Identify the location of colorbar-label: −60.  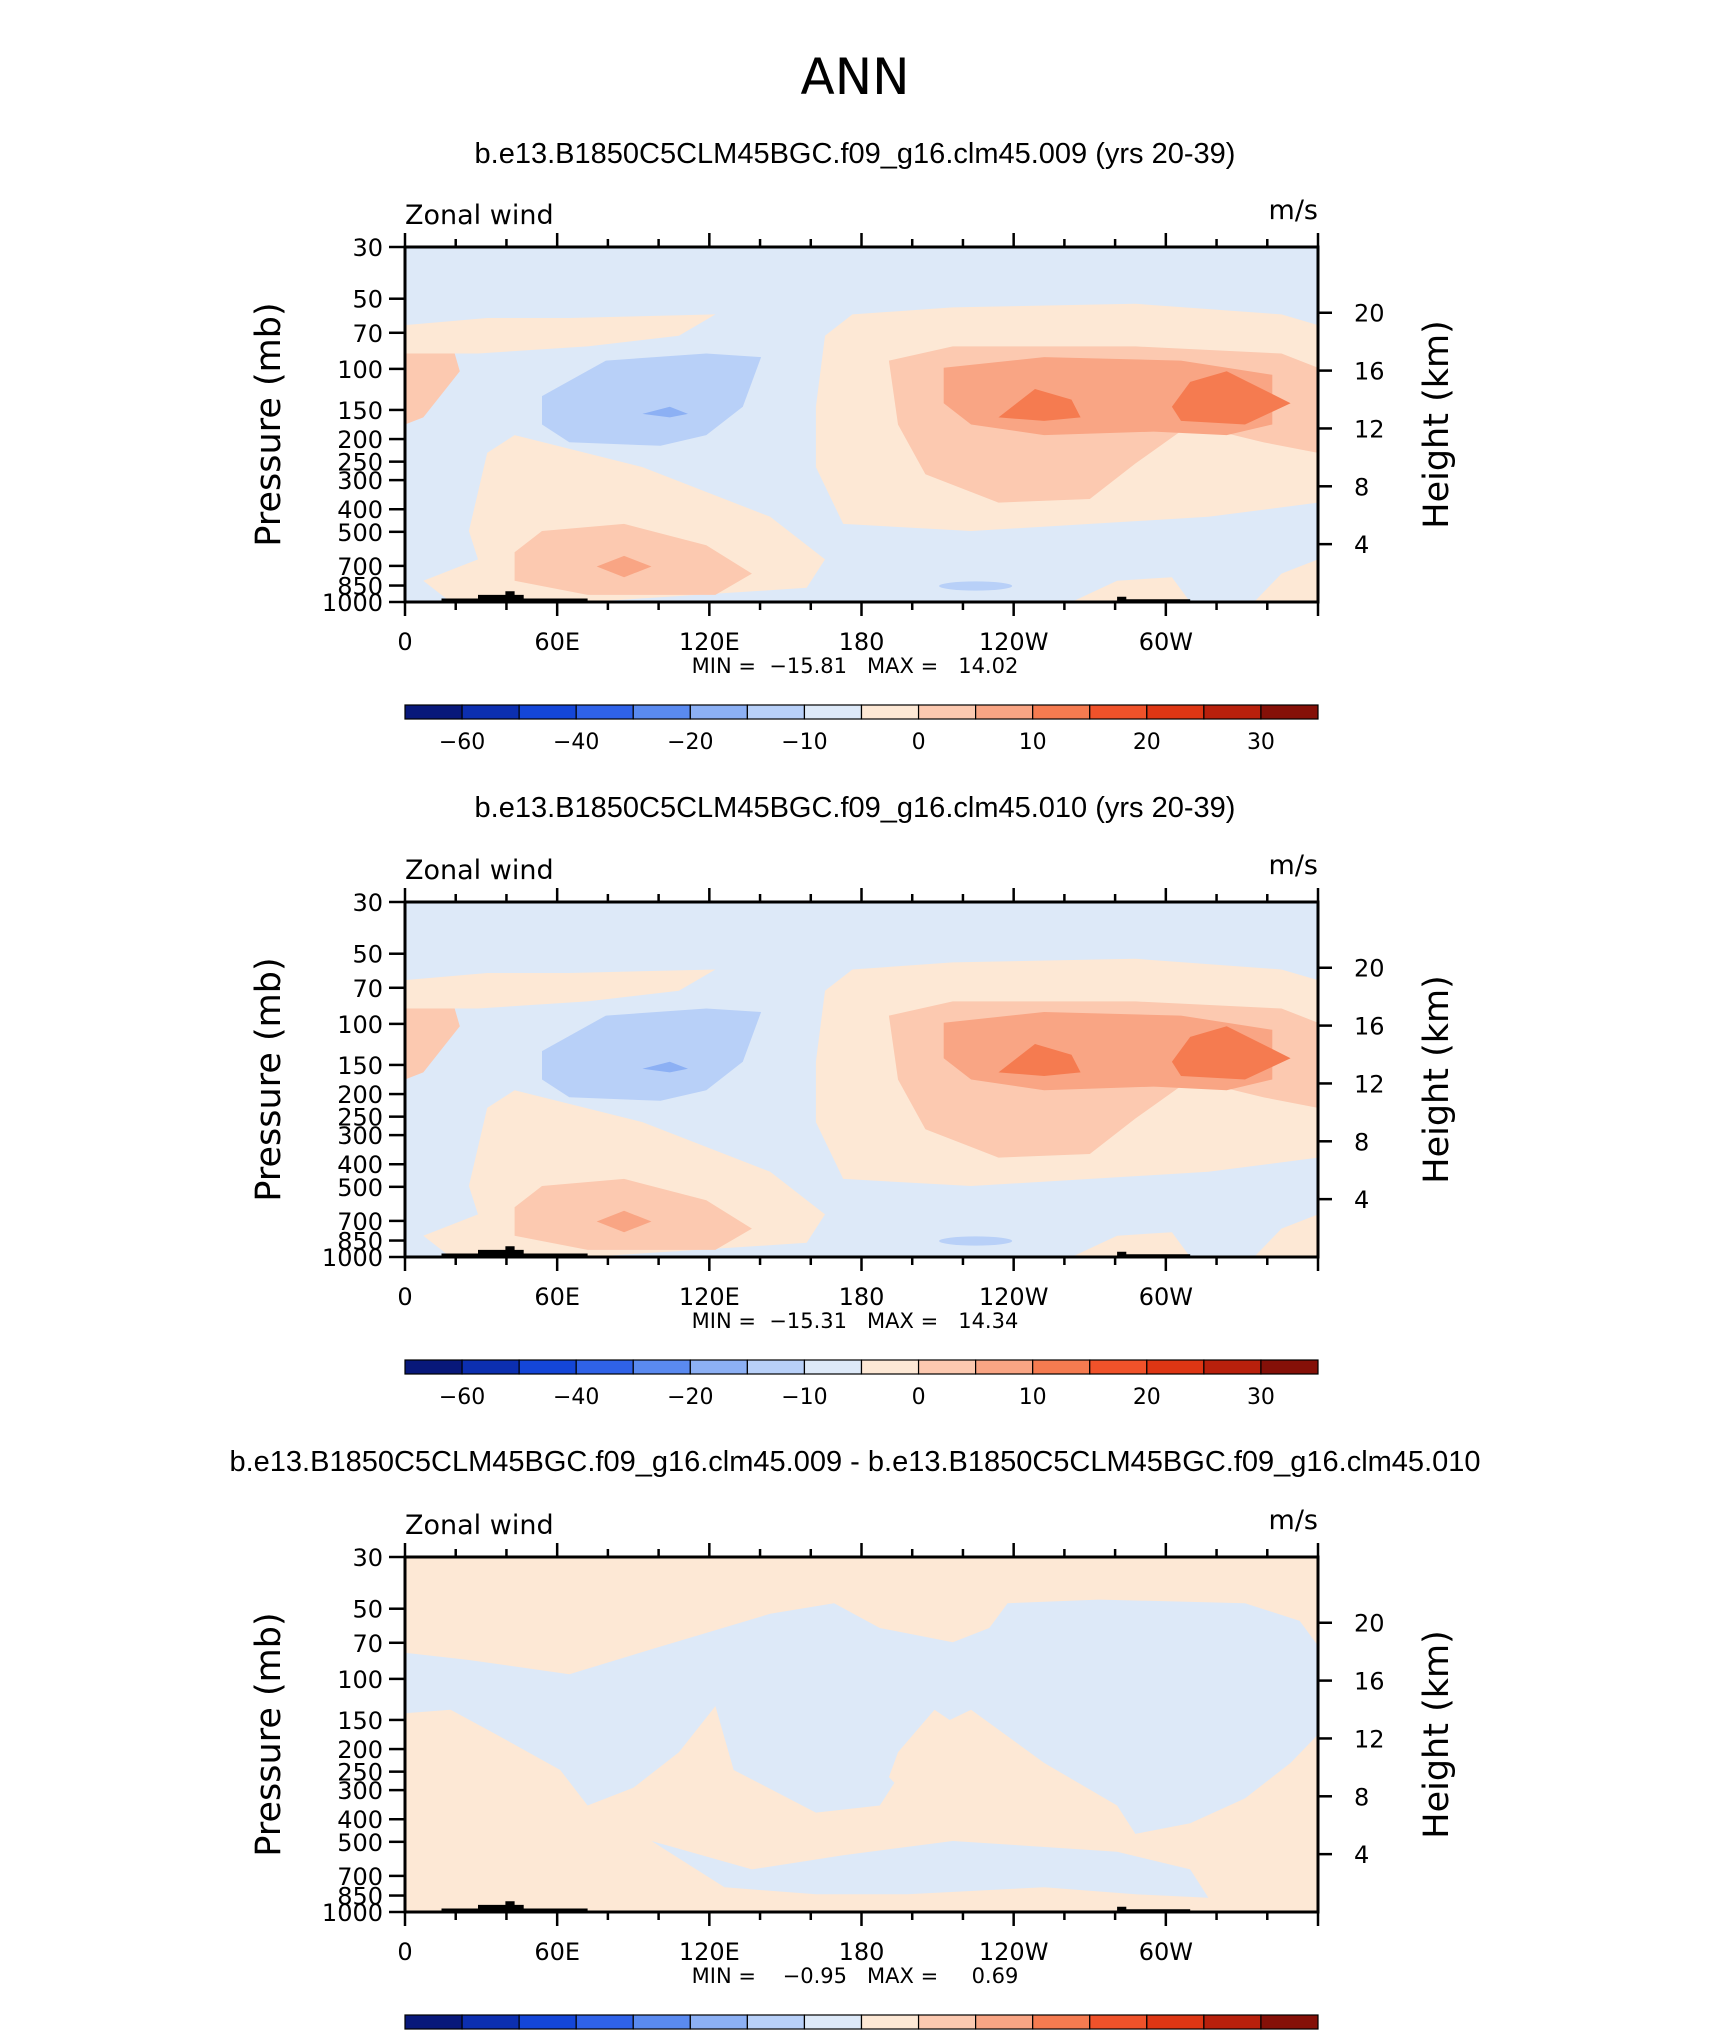
(462, 742).